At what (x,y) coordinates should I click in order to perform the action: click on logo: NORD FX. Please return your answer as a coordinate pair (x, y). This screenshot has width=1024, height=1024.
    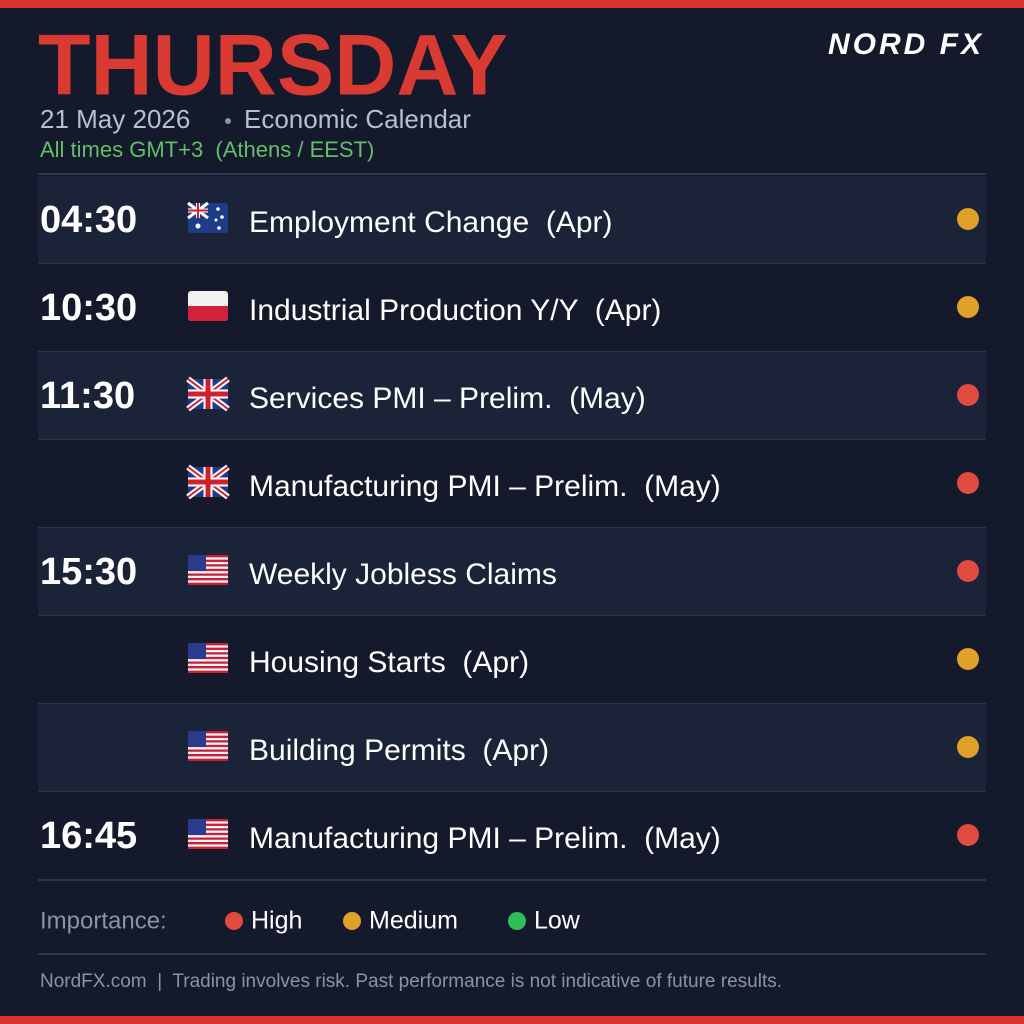
    Looking at the image, I should click on (906, 44).